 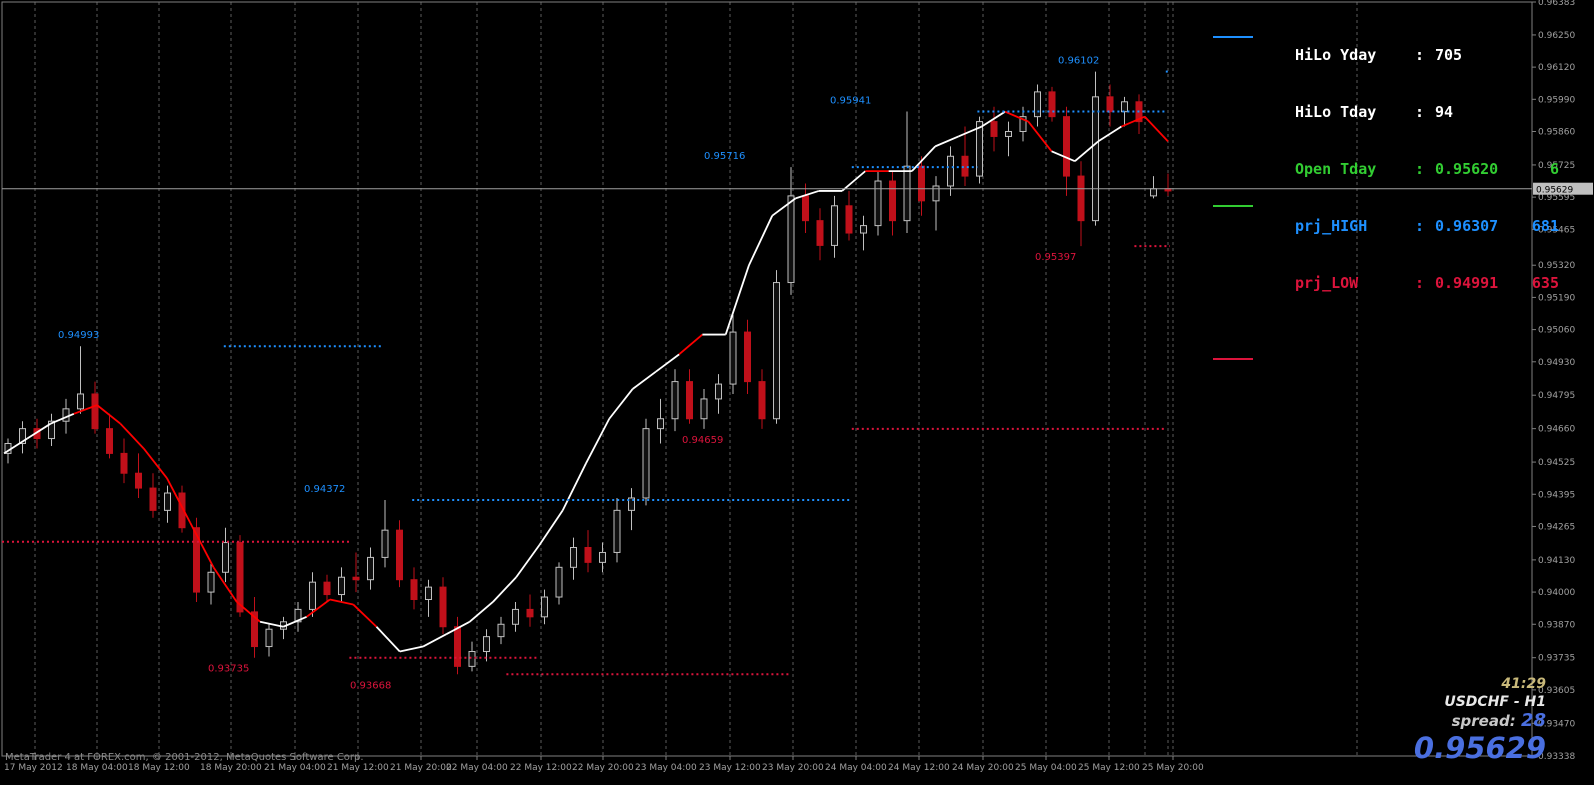 I want to click on time-axis-label: 22 May 04:00, so click(x=477, y=768).